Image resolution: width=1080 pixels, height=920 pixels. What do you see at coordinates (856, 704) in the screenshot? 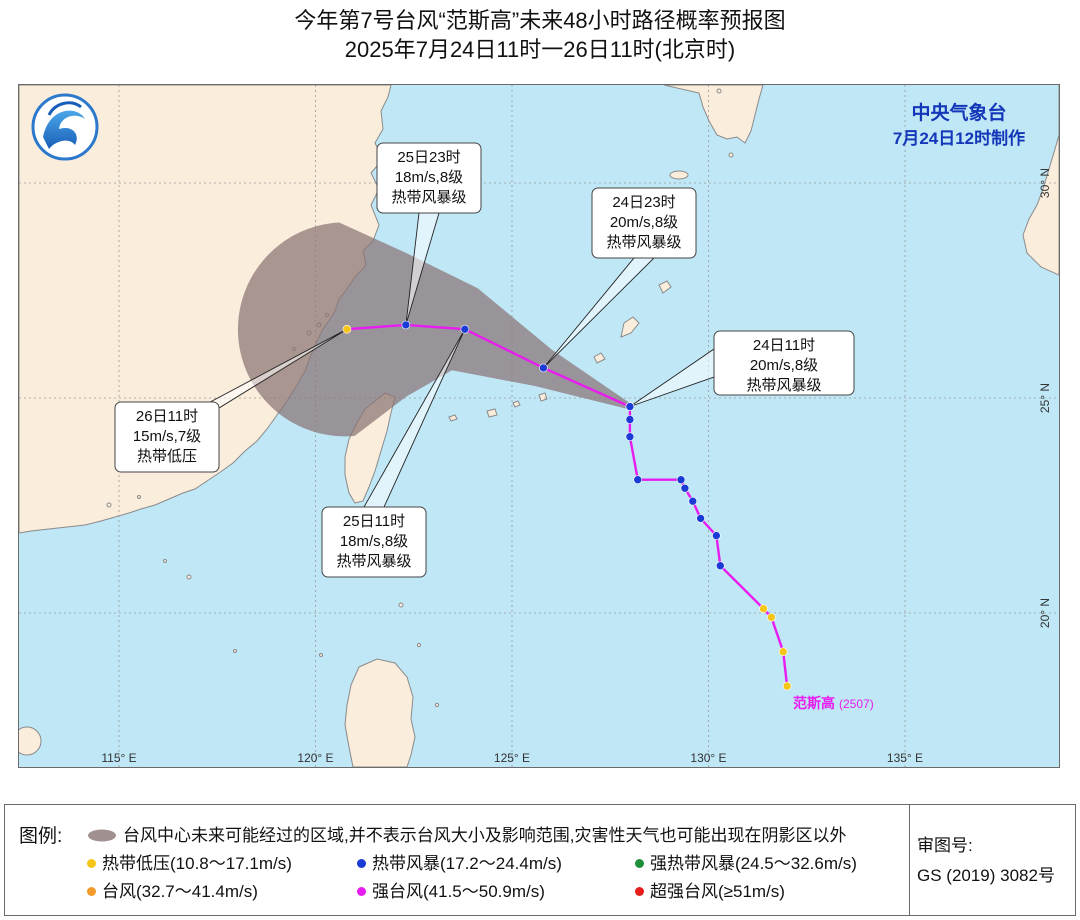
I see `storm-code: (2507)` at bounding box center [856, 704].